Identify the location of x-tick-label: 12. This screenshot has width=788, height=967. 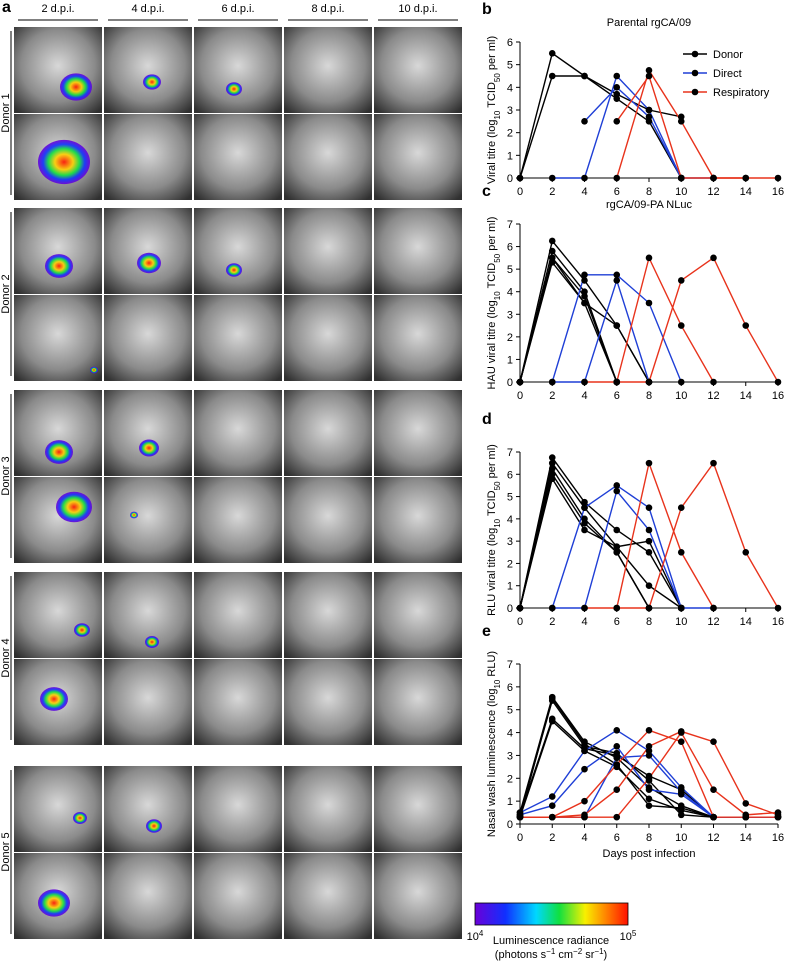
(713, 396).